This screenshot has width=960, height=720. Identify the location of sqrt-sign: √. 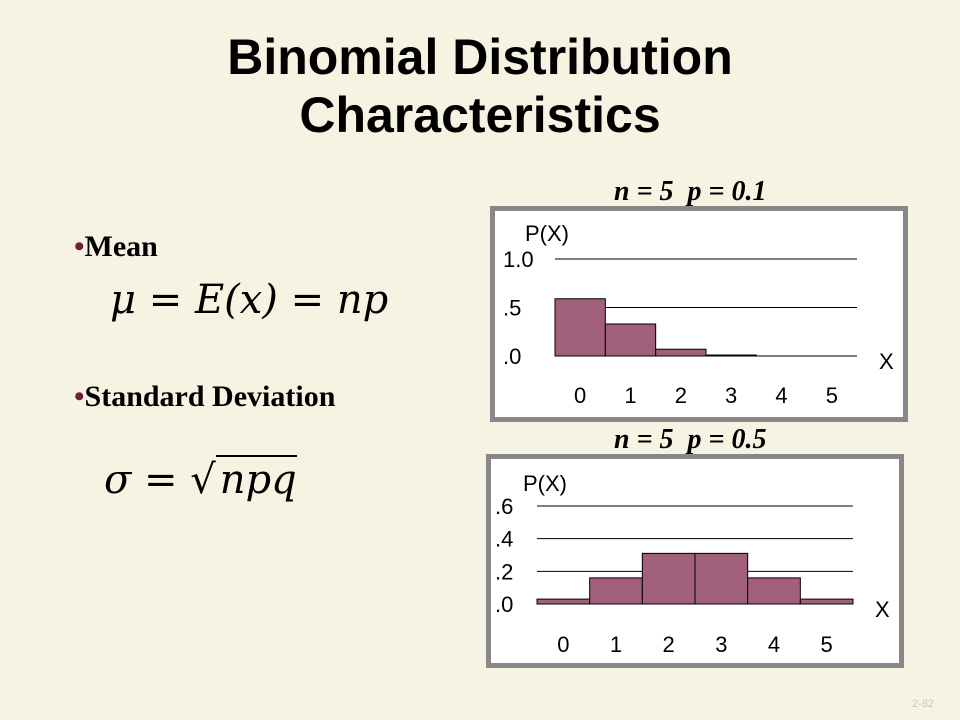
(203, 480).